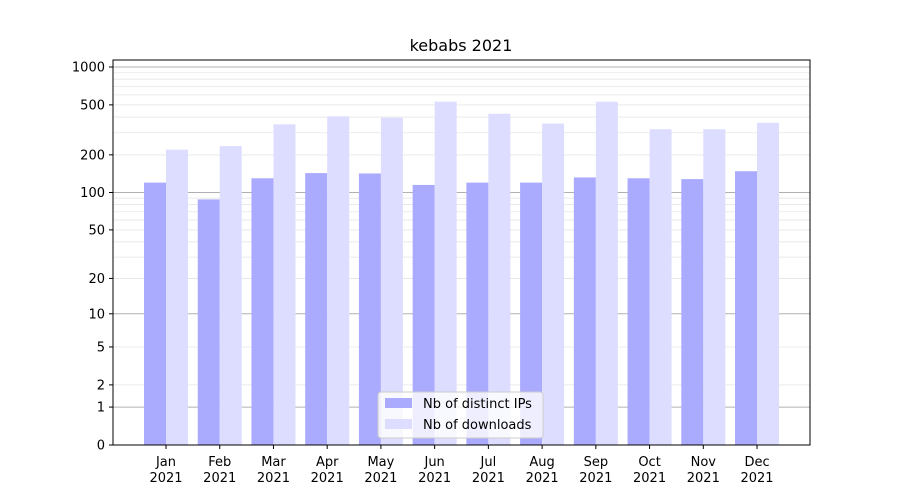  What do you see at coordinates (369, 309) in the screenshot?
I see `bar-distinct-ips-may` at bounding box center [369, 309].